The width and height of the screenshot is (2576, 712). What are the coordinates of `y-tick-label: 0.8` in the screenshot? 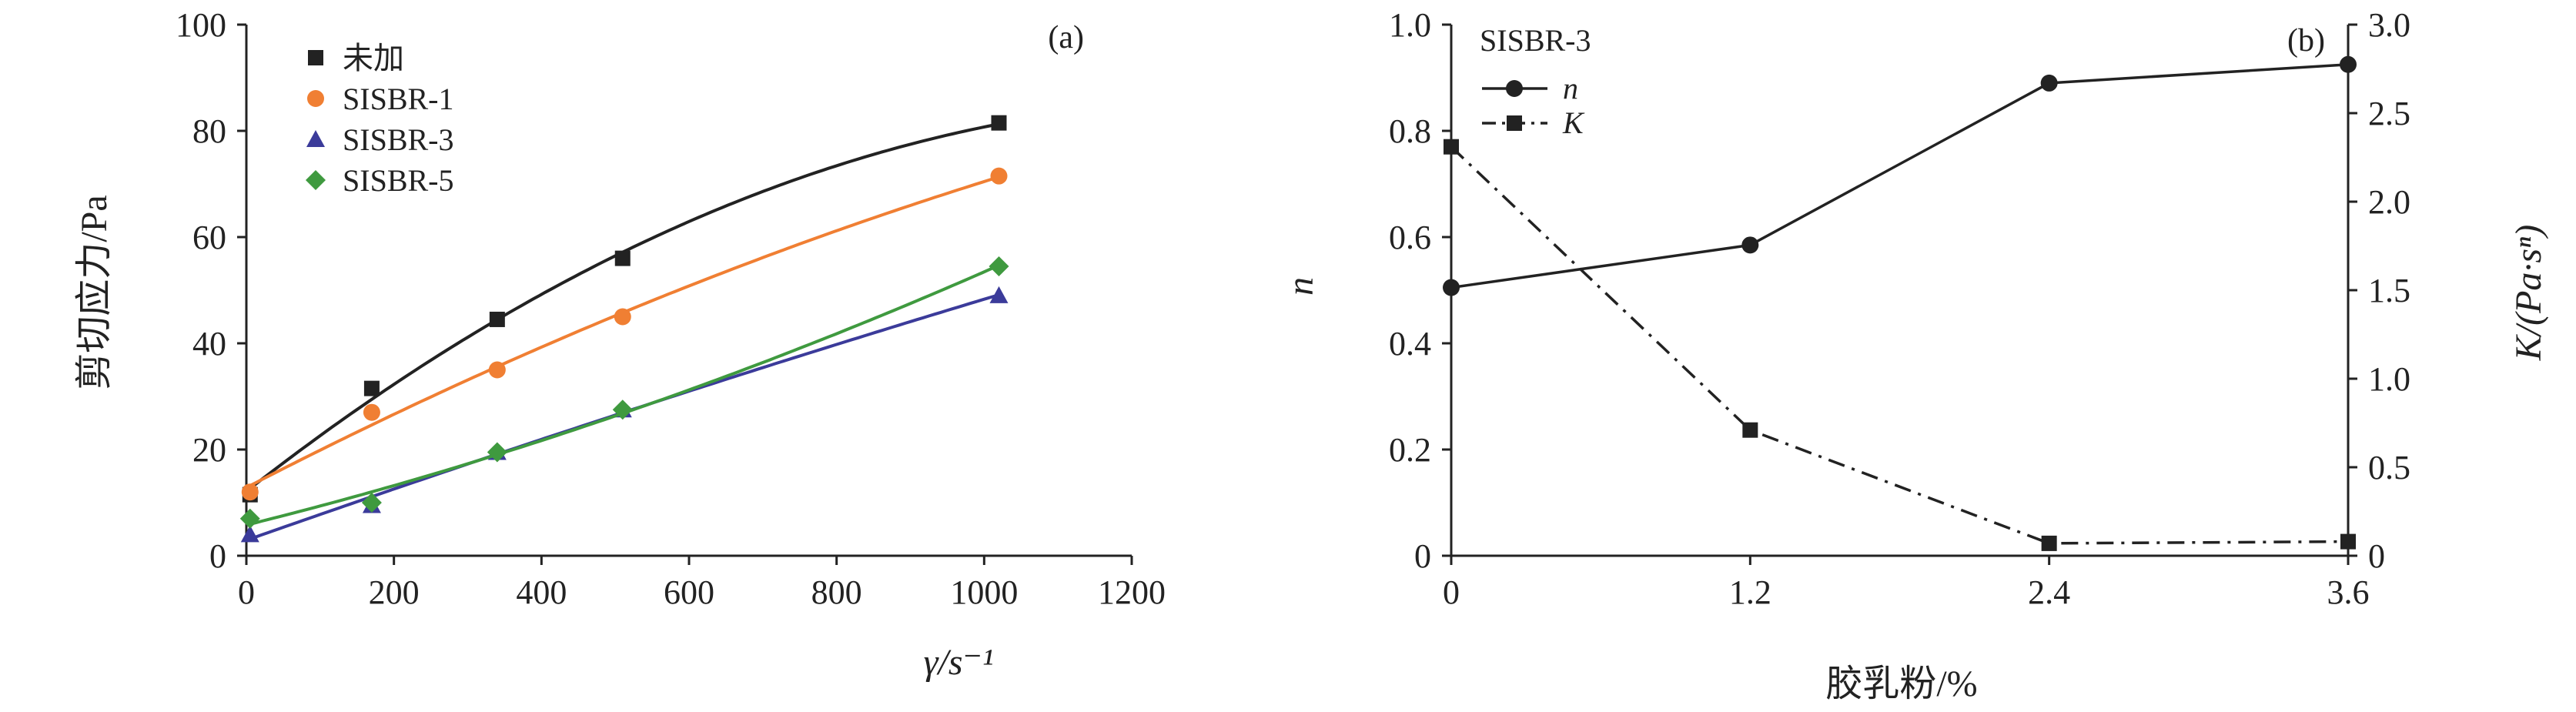 It's located at (1410, 131).